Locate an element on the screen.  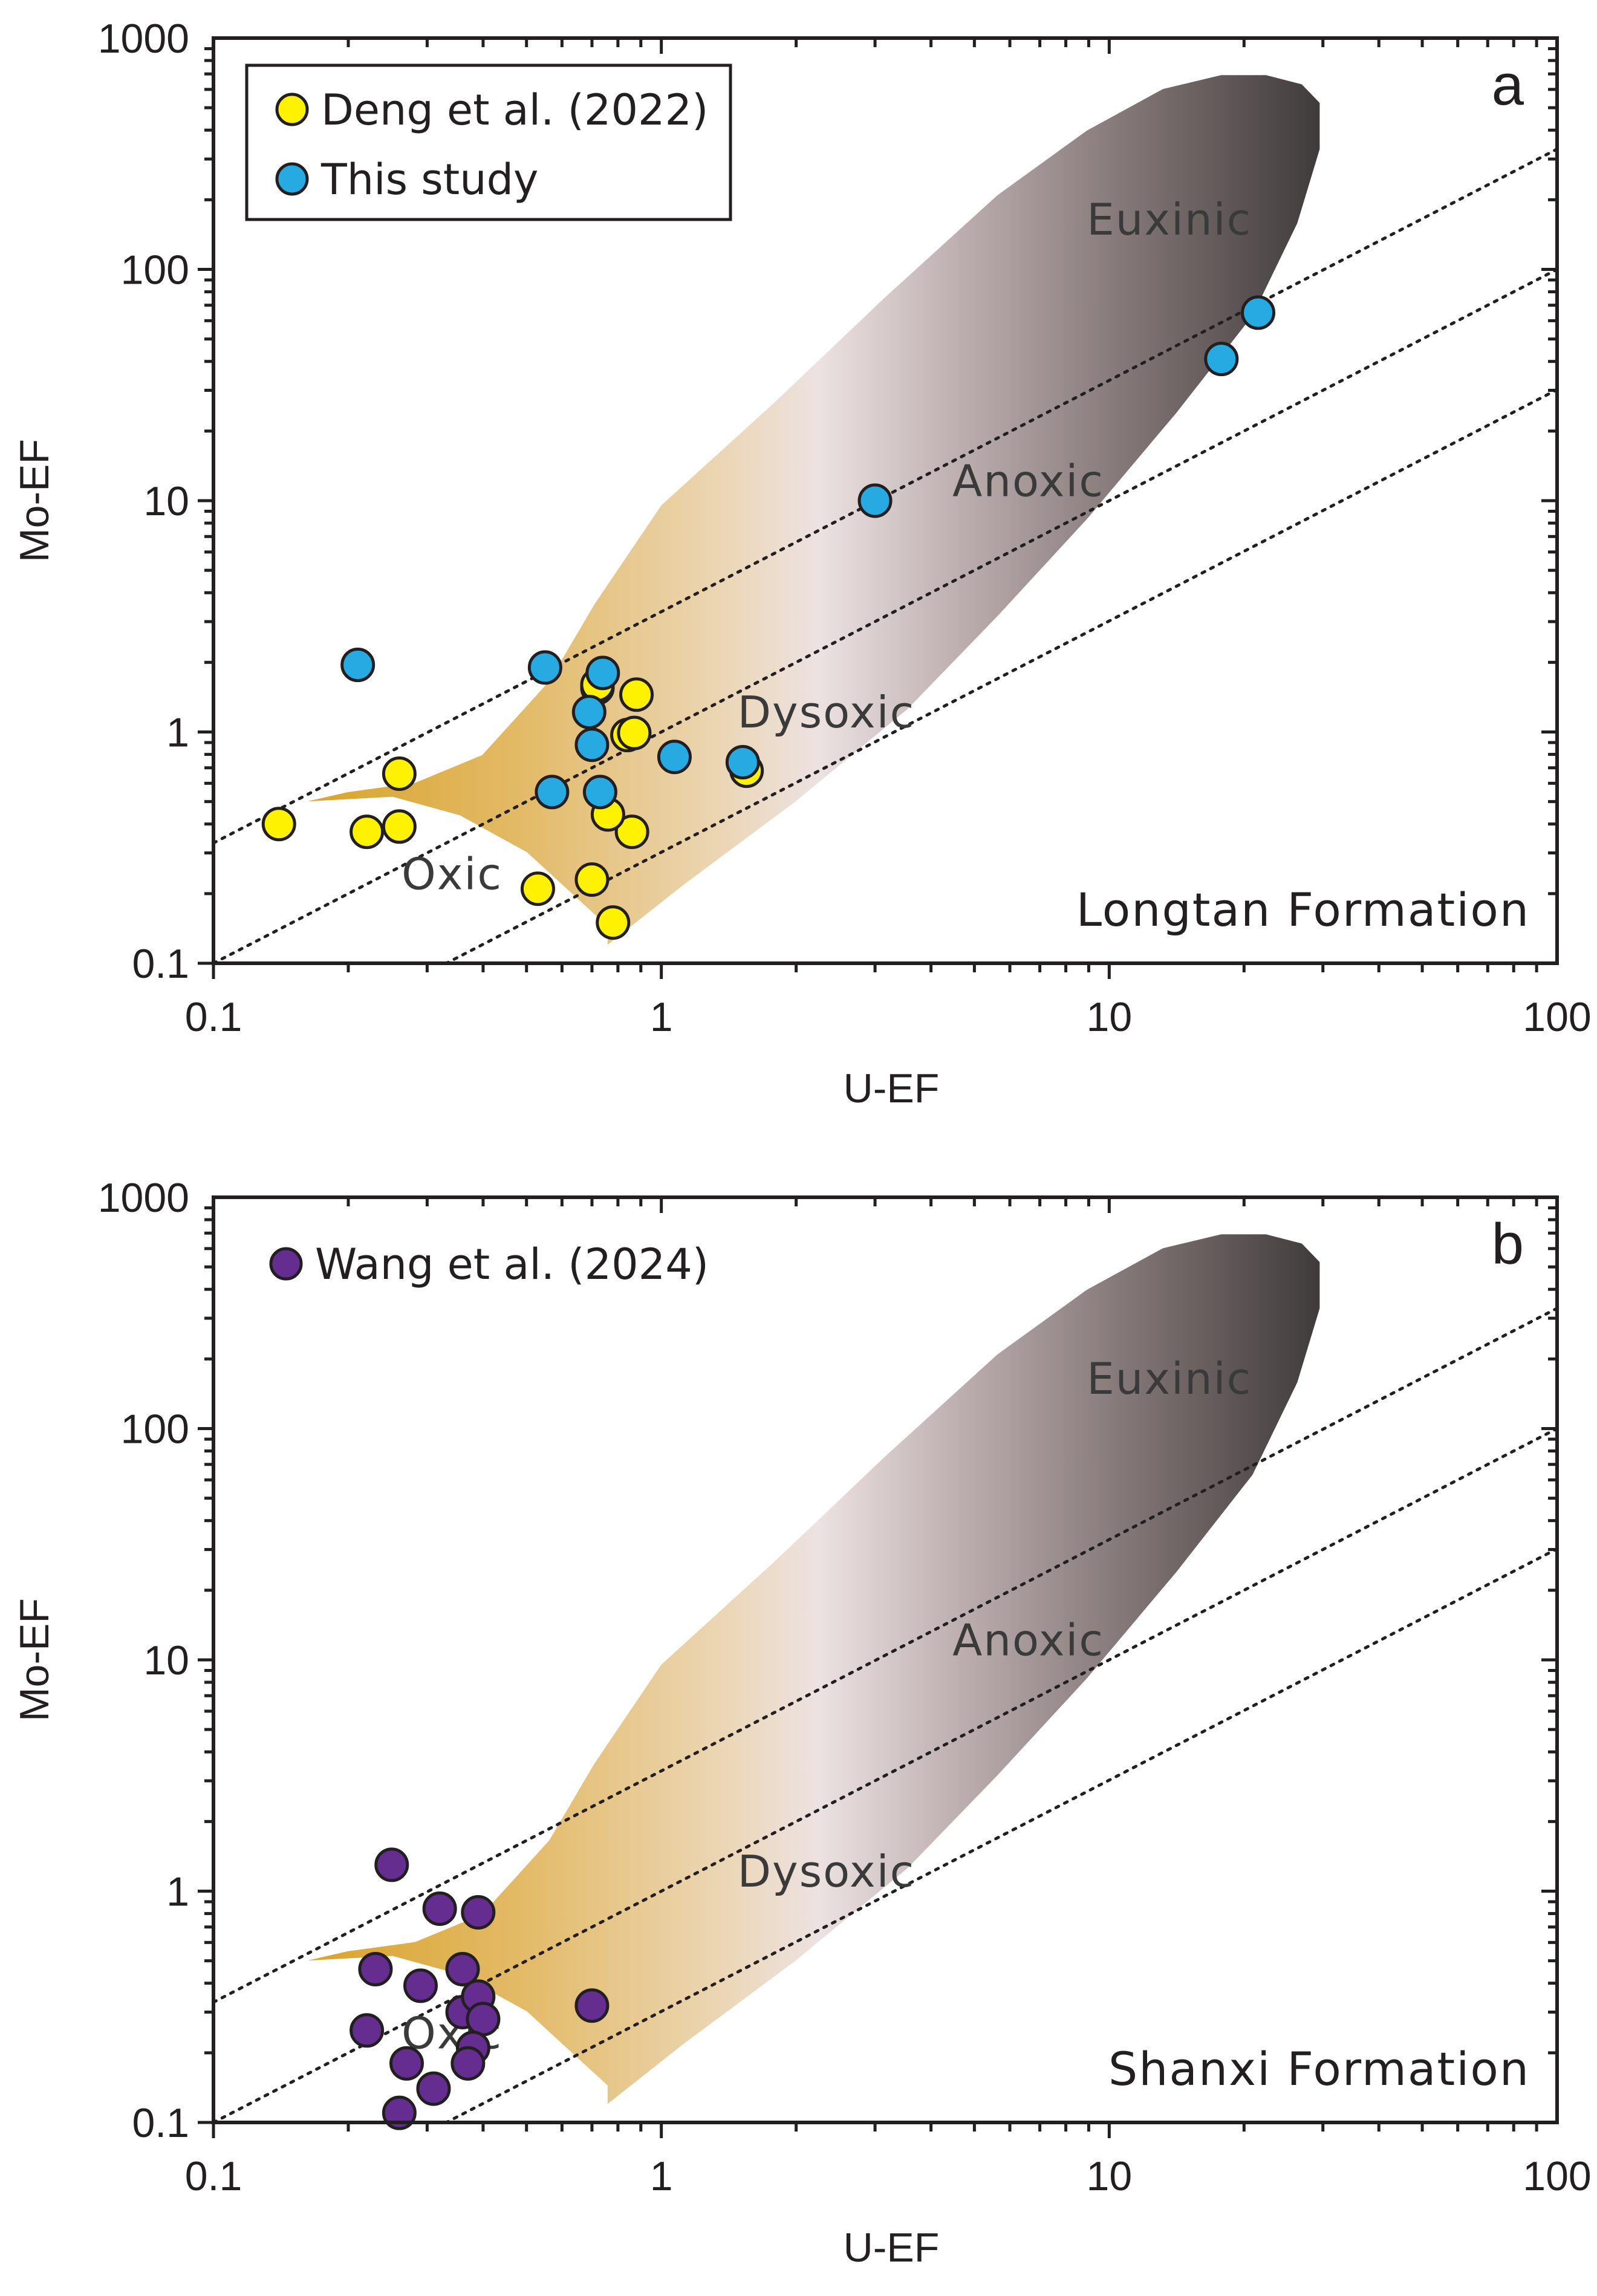
panel-letter: b is located at coordinates (1508, 1244).